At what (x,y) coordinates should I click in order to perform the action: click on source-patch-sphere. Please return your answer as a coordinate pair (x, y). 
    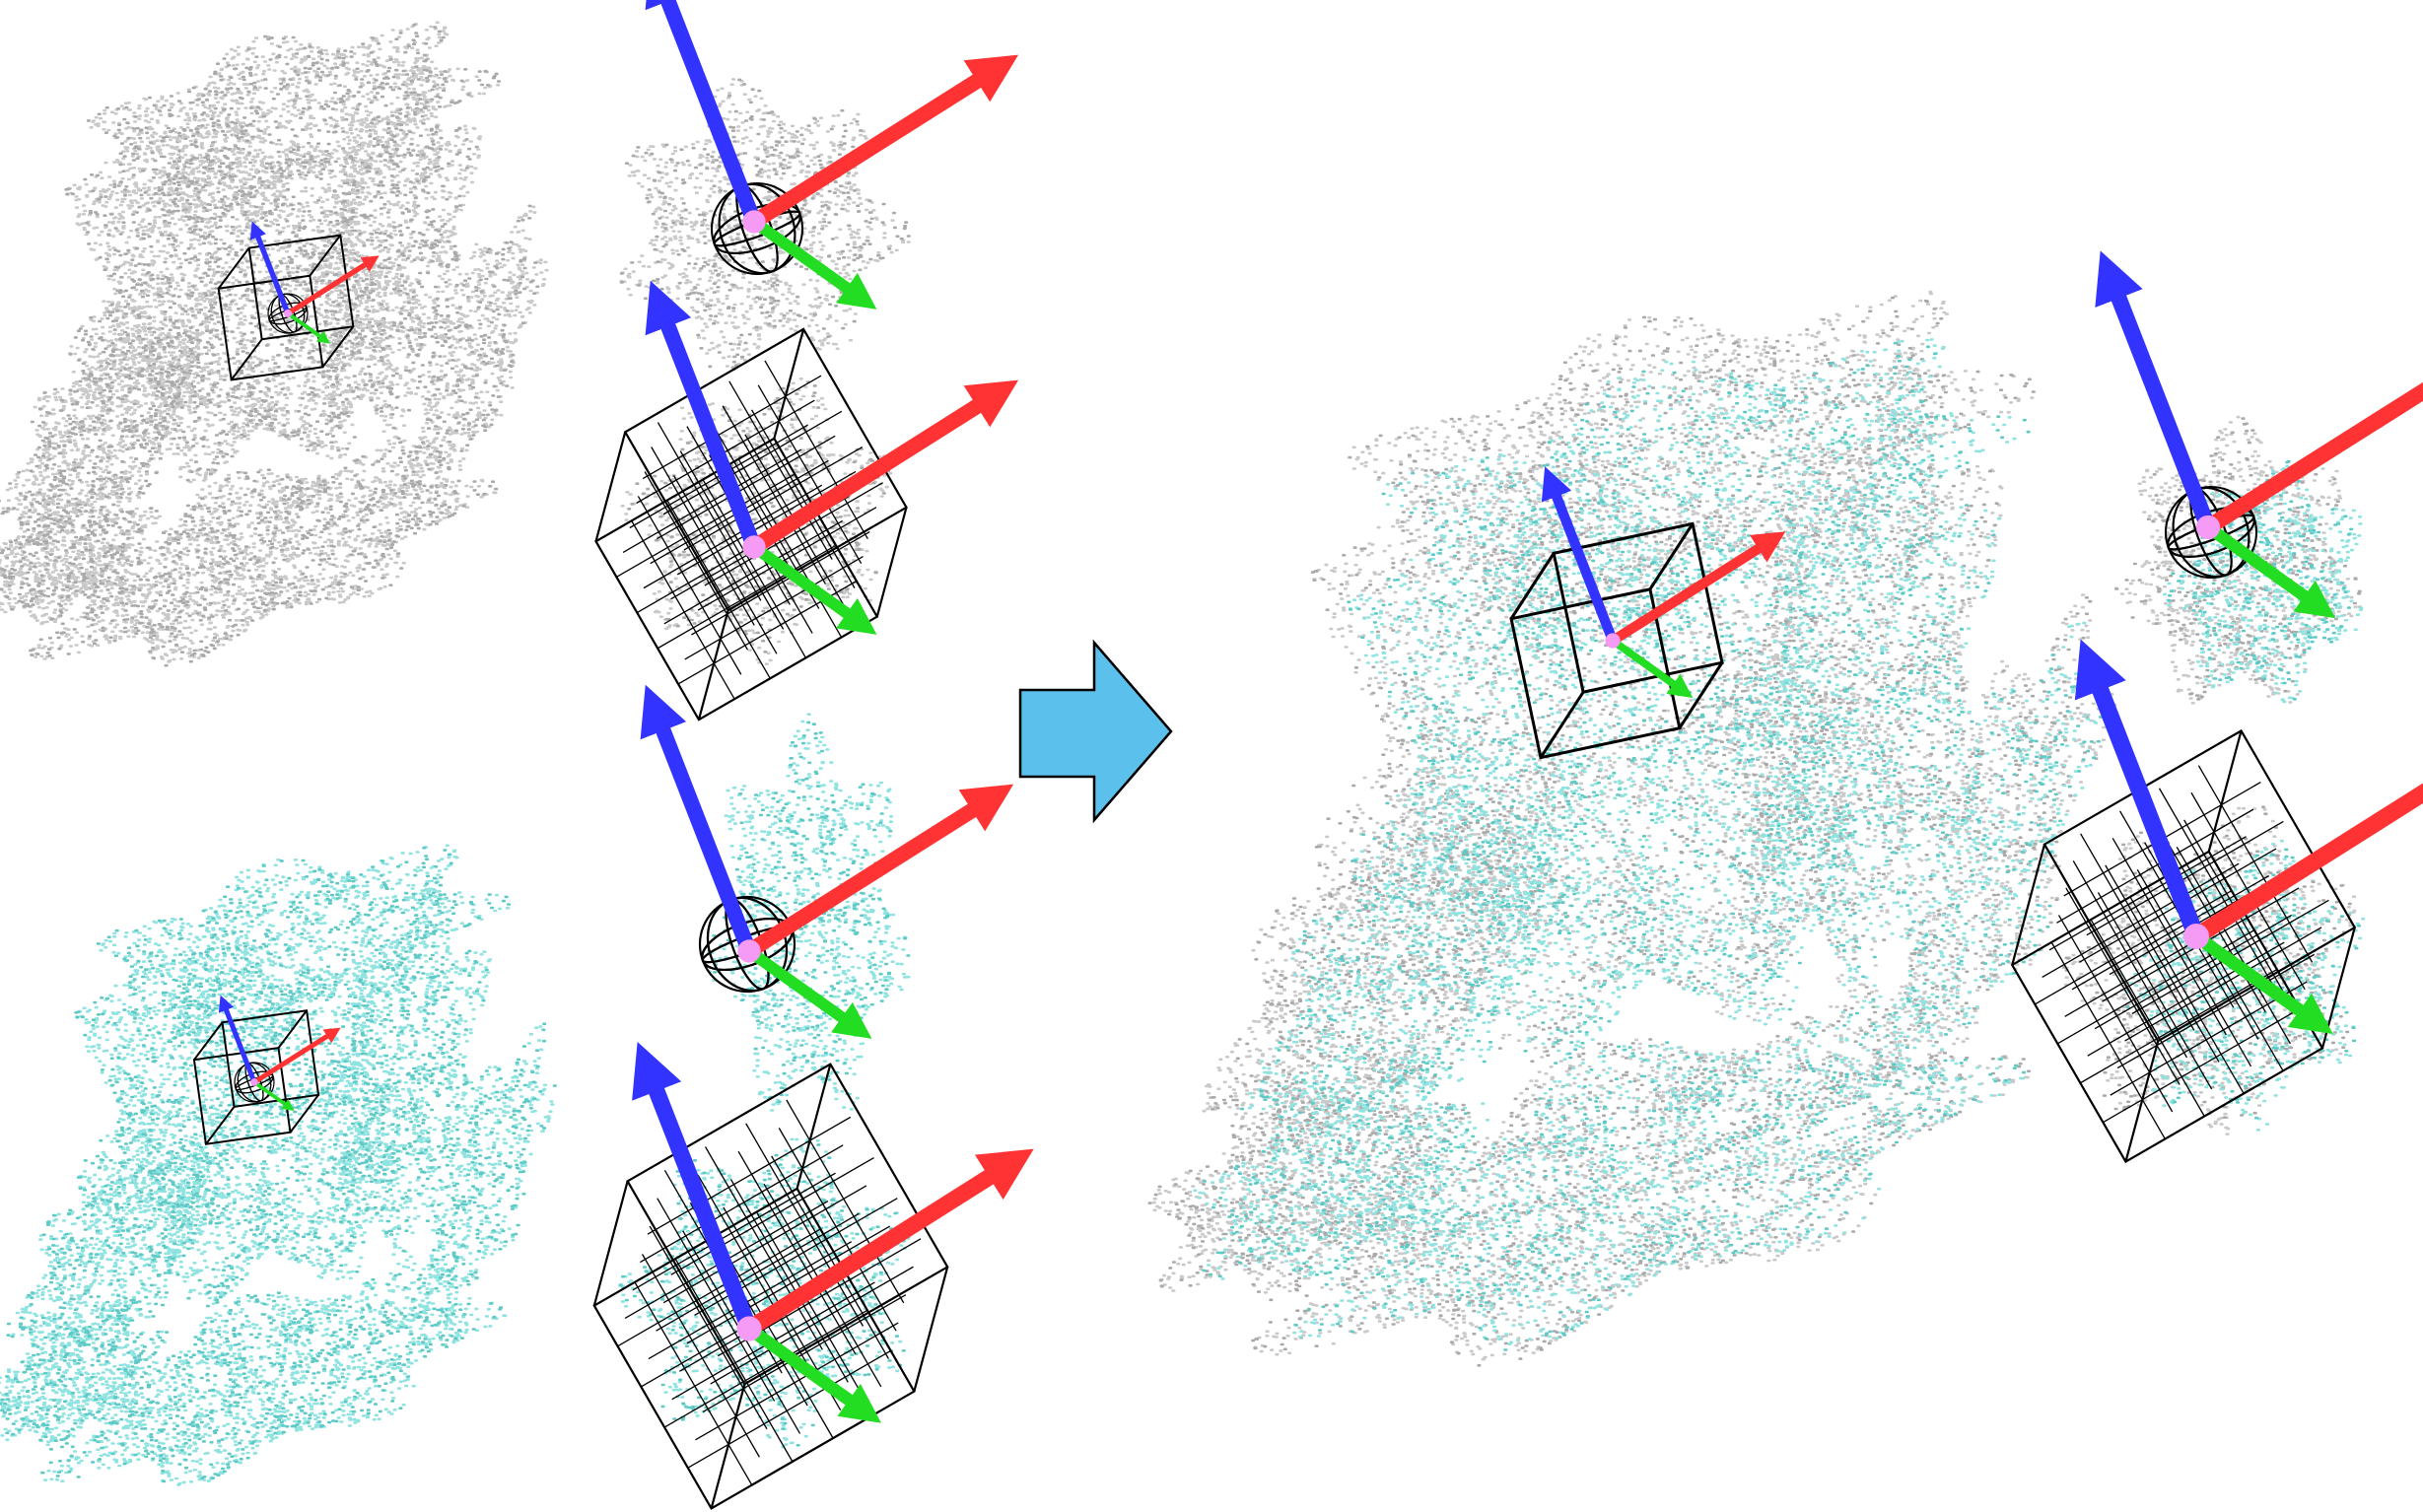
    Looking at the image, I should click on (757, 229).